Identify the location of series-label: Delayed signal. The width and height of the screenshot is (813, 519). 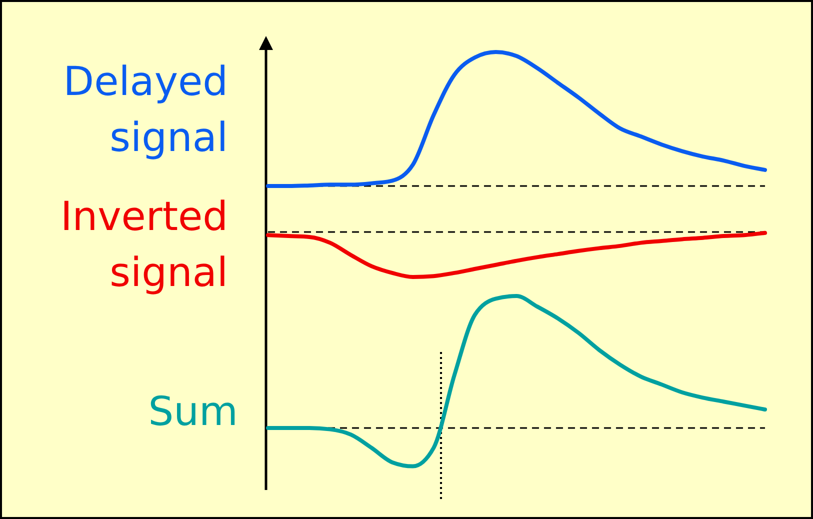
(145, 110).